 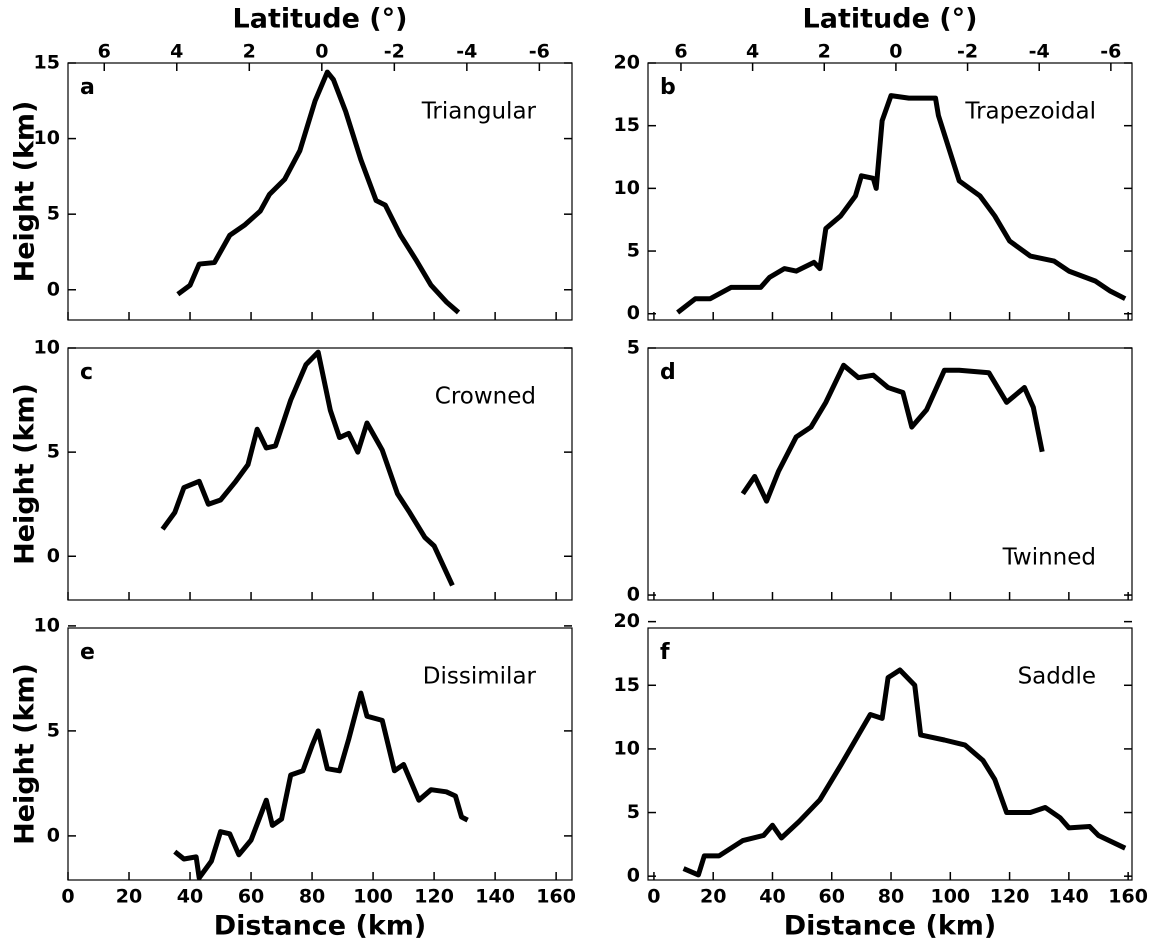 I want to click on panel-letter: f, so click(x=665, y=652).